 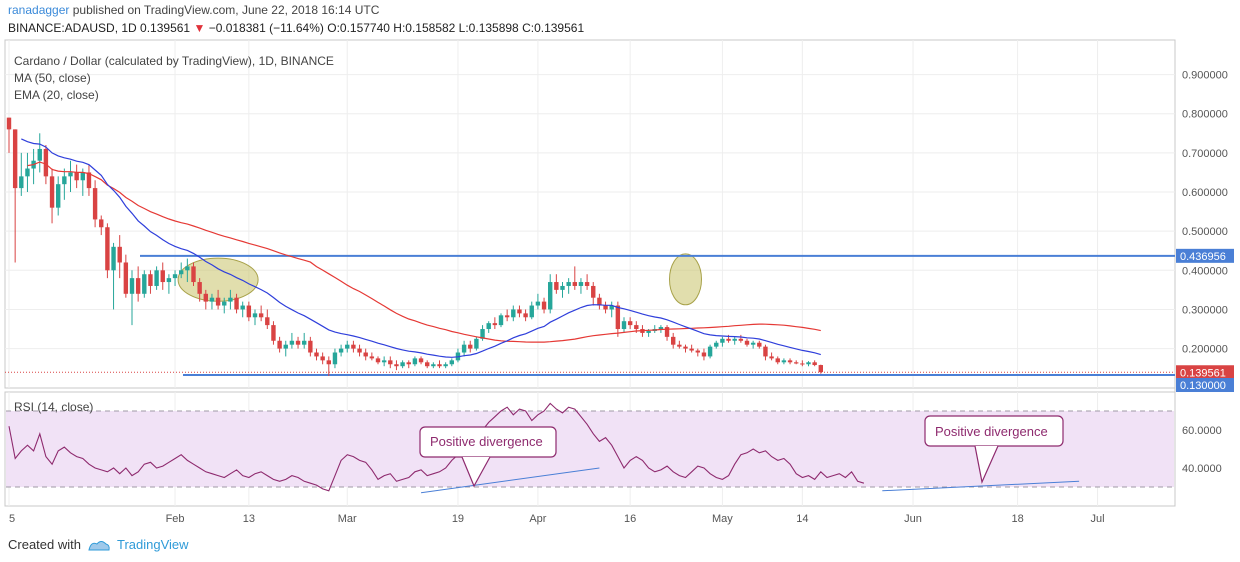 What do you see at coordinates (557, 519) in the screenshot?
I see `time-axis: 5 Feb 13 Mar 19 Apr 16 May 14 Jun 18 Jul` at bounding box center [557, 519].